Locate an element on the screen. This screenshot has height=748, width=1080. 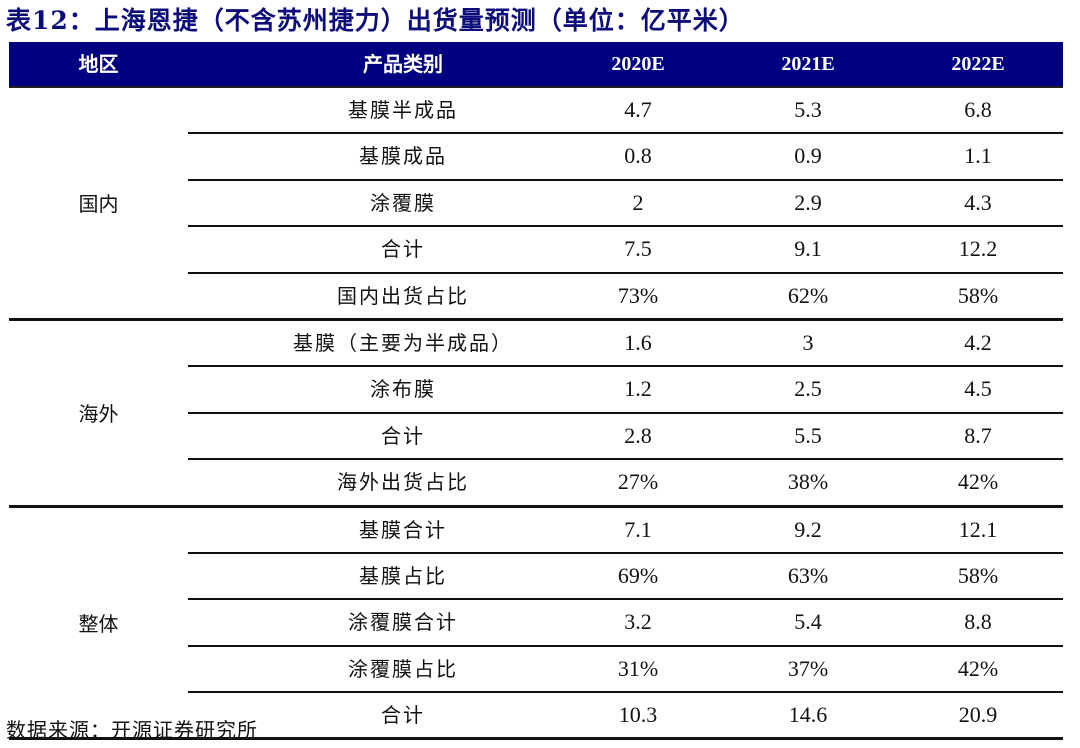
value-cell: 5.5 is located at coordinates (808, 435).